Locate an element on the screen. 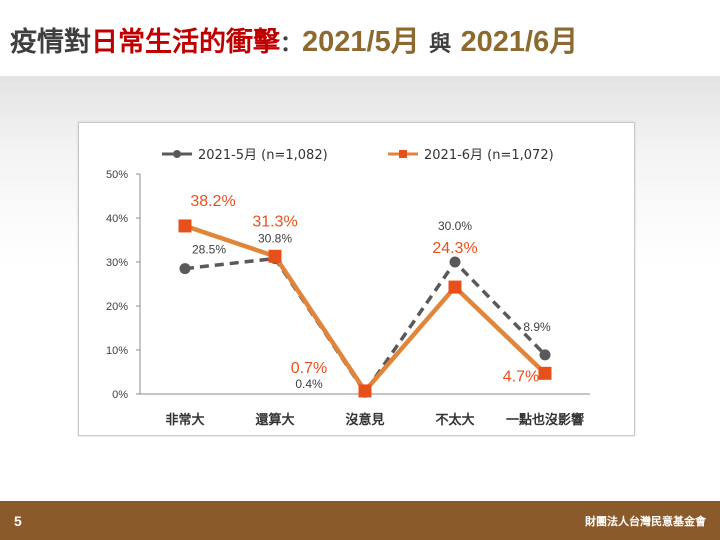  title-part1: 疫情對 is located at coordinates (50, 42).